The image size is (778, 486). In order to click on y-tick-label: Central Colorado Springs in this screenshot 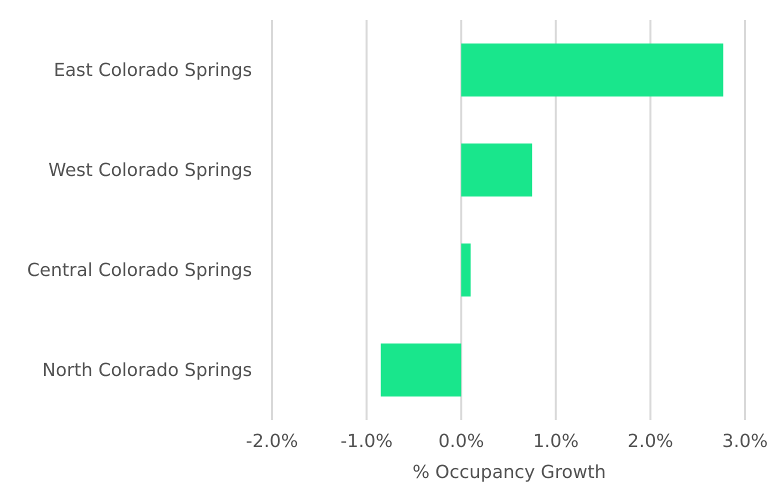, I will do `click(139, 270)`.